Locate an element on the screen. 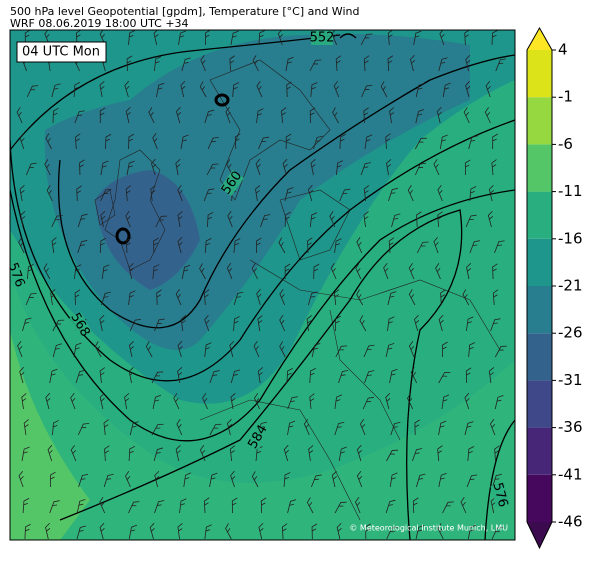 This screenshot has width=603, height=562. colorbar-tick-label: -26 is located at coordinates (570, 333).